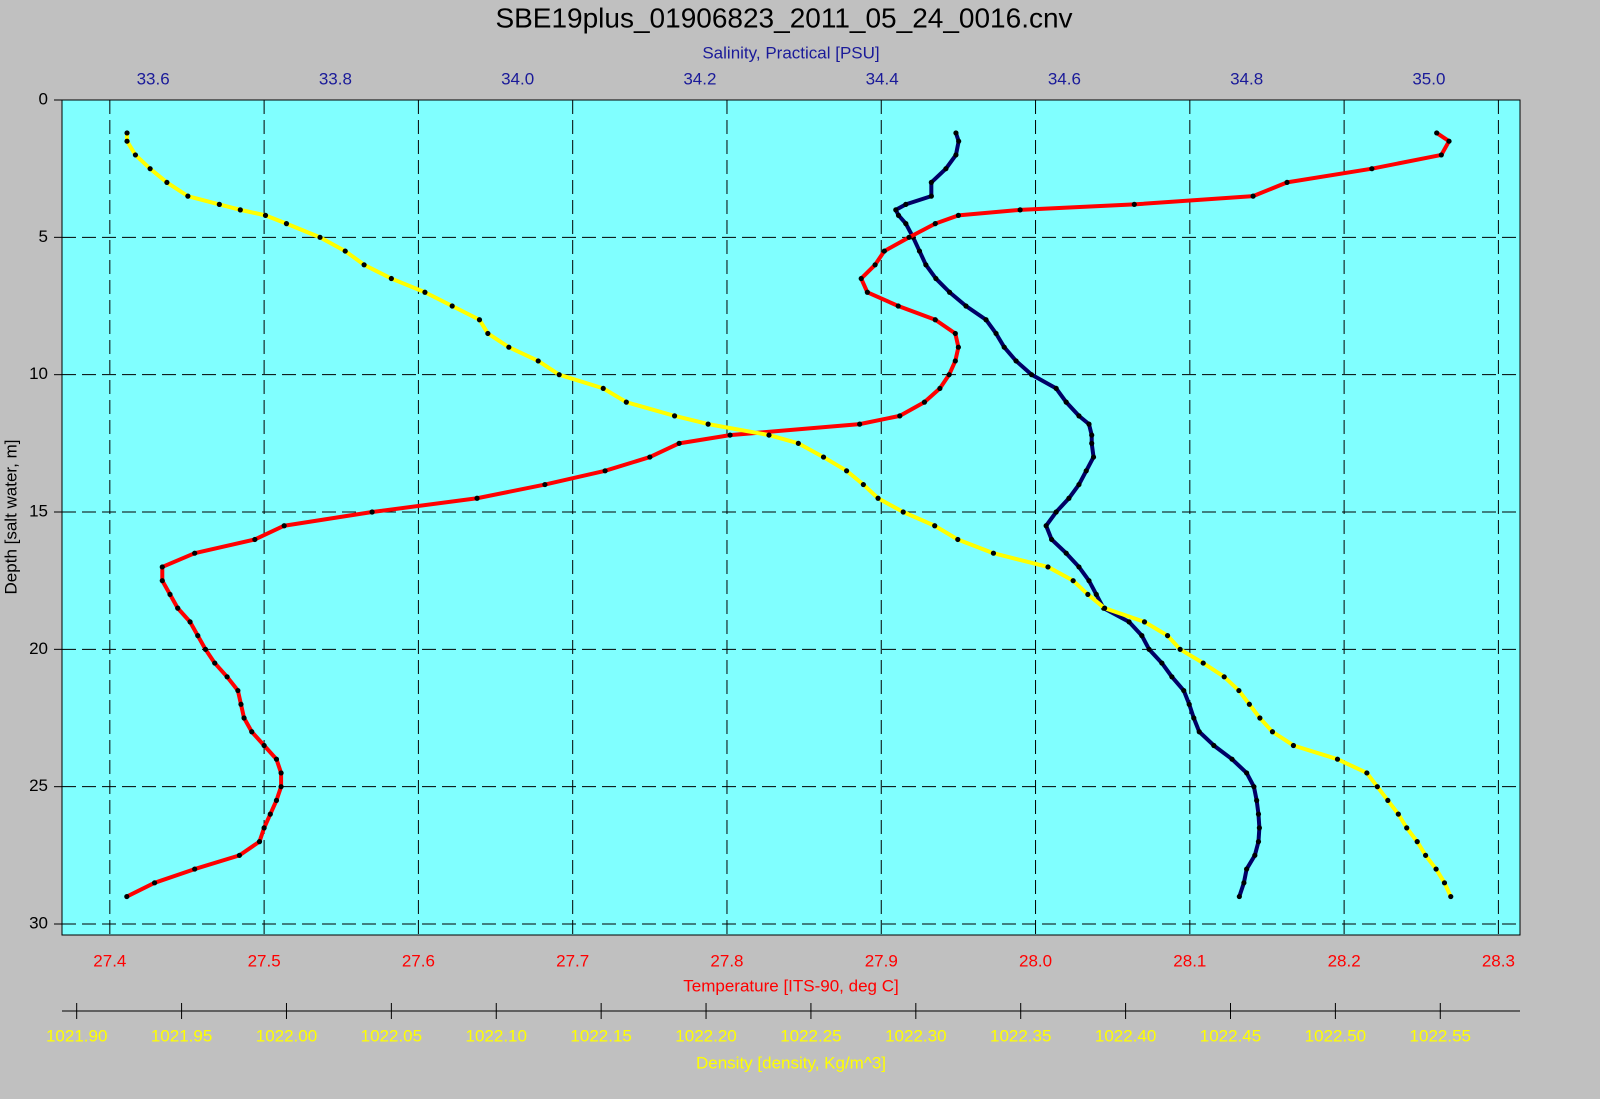 This screenshot has width=1600, height=1099. What do you see at coordinates (726, 960) in the screenshot?
I see `x-tick-label: 27.8` at bounding box center [726, 960].